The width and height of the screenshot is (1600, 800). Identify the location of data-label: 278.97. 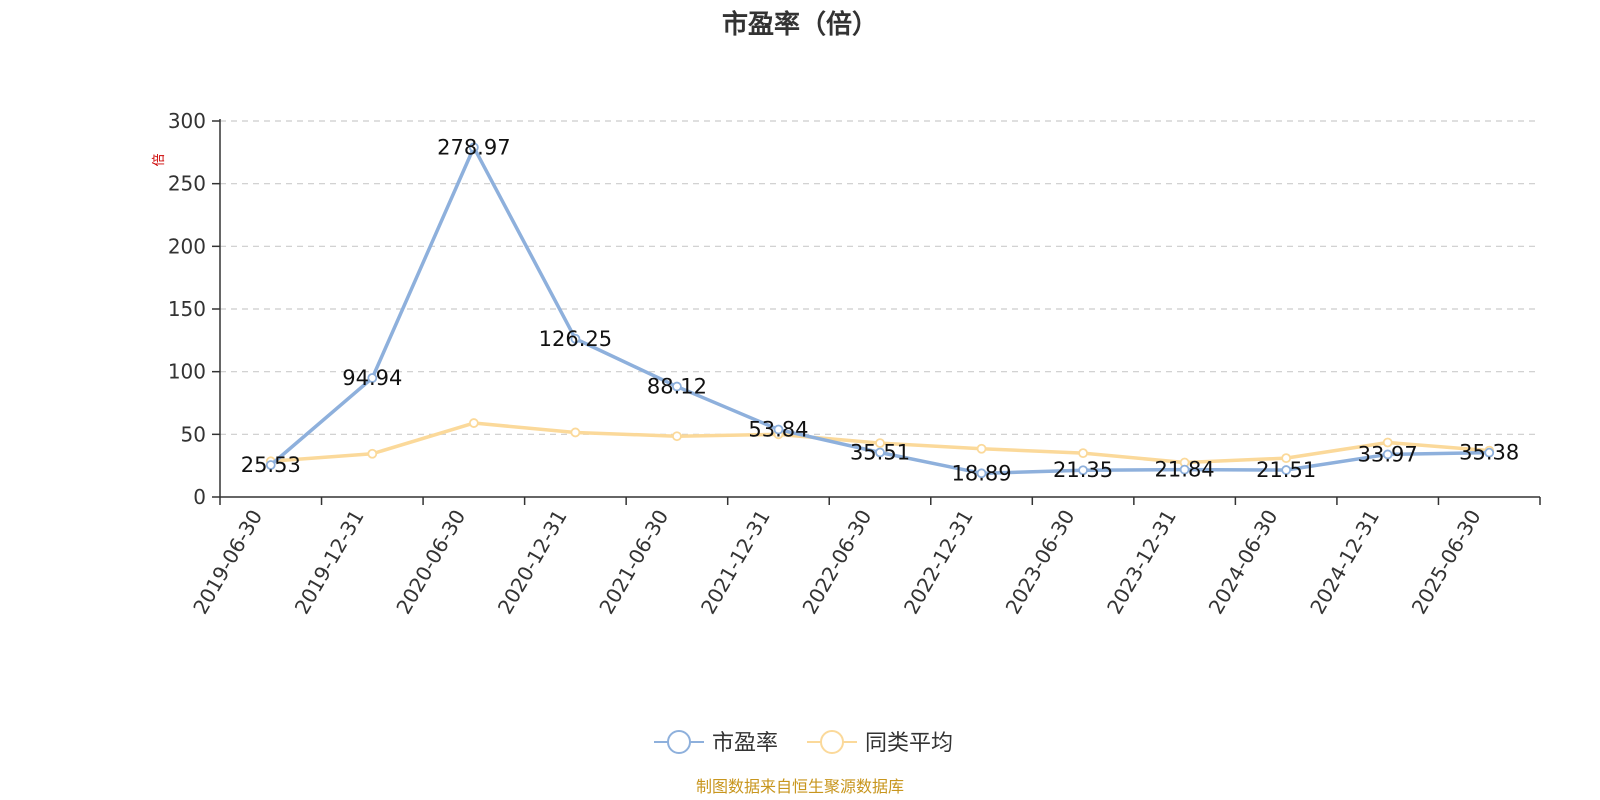
(473, 147).